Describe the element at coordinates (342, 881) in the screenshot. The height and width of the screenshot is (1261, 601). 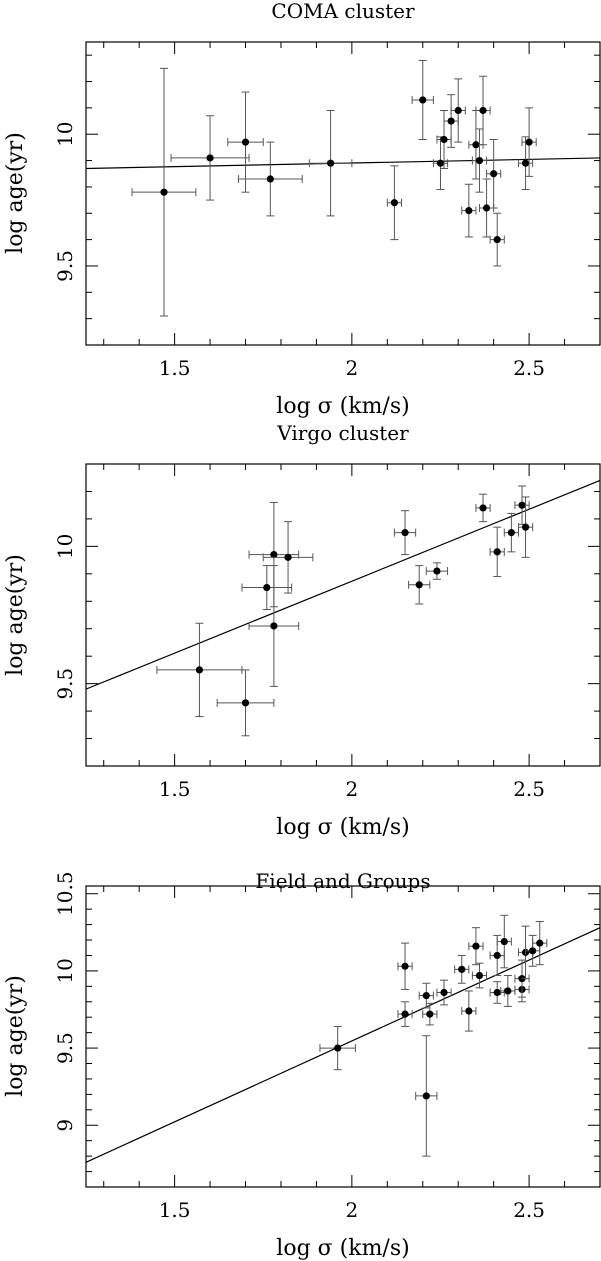
I see `panel-title: Field and Groups` at that location.